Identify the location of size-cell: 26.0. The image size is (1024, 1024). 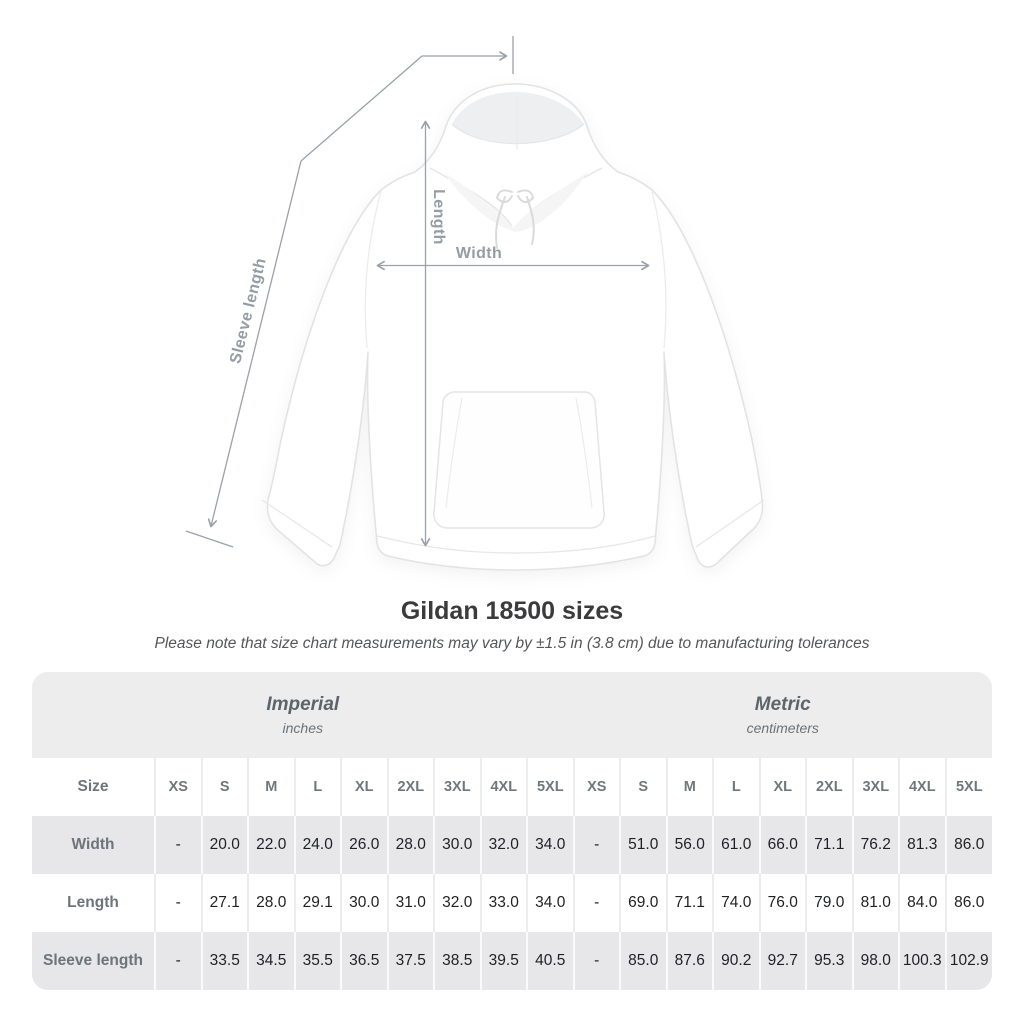
(364, 845).